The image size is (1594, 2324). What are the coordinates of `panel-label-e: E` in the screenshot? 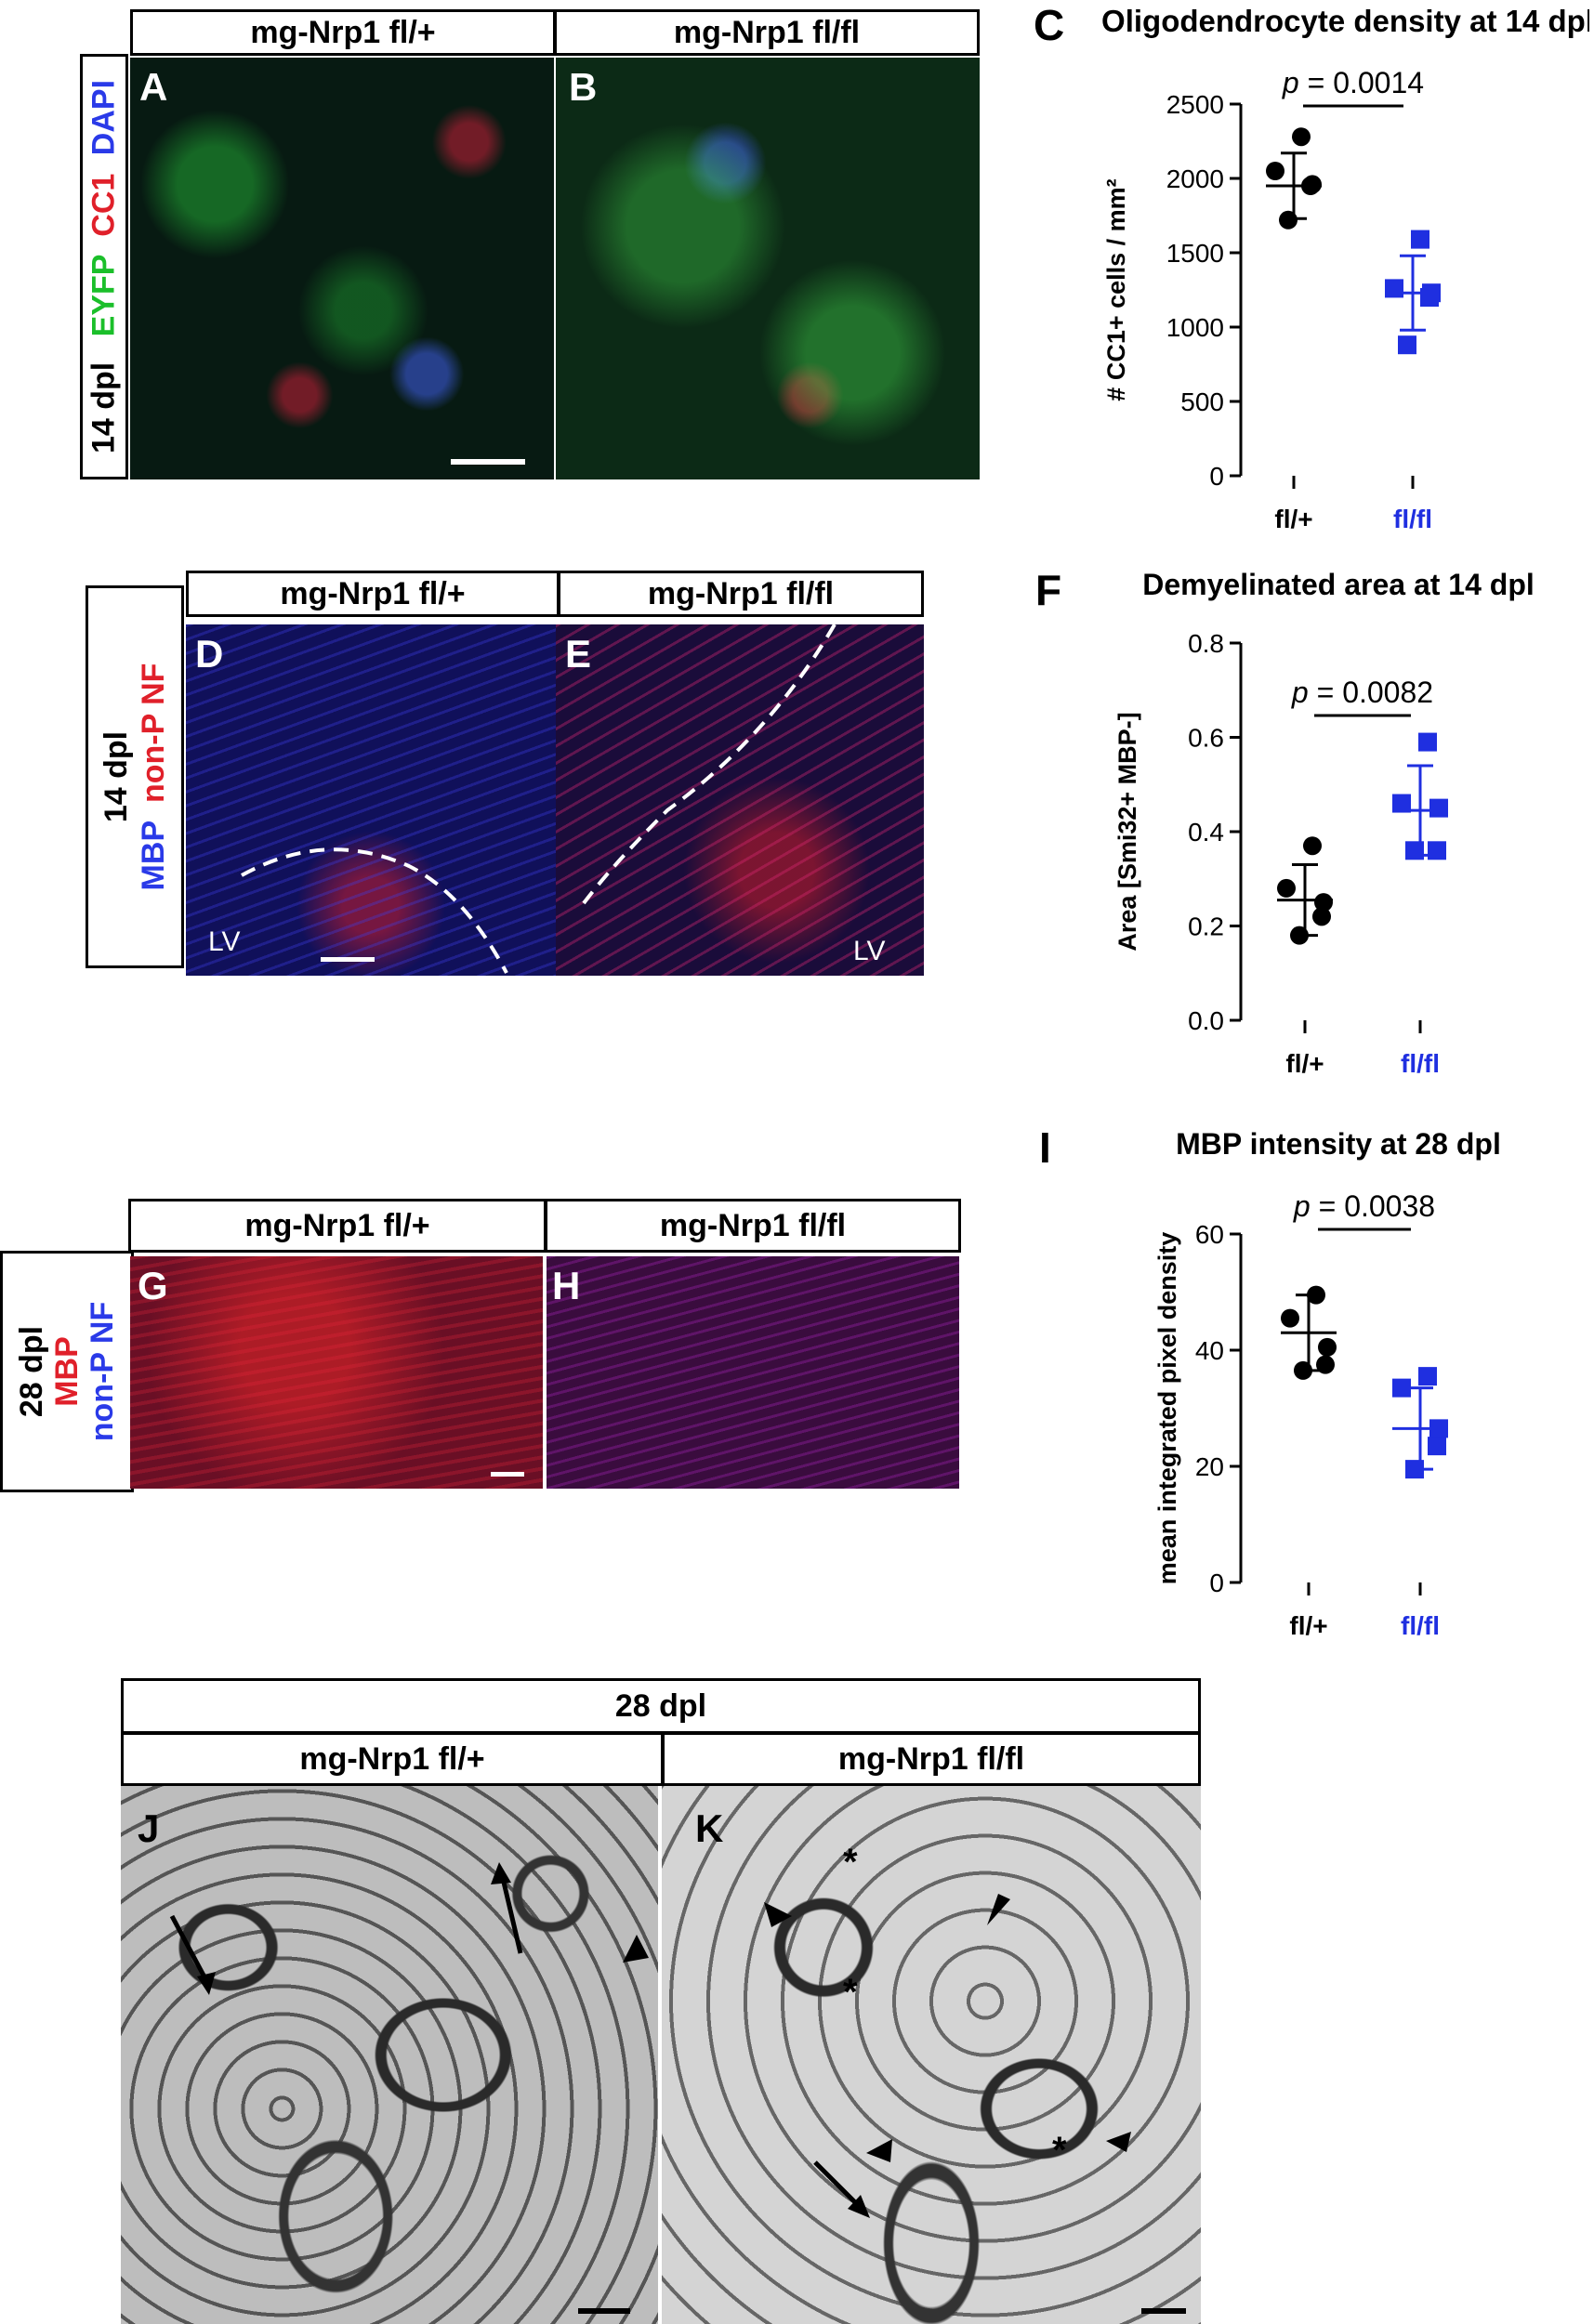 It's located at (578, 654).